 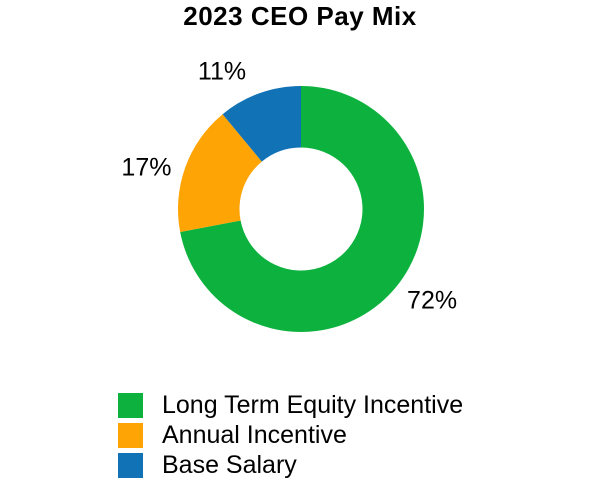 What do you see at coordinates (229, 465) in the screenshot?
I see `legend-label-base-salary: Base Salary` at bounding box center [229, 465].